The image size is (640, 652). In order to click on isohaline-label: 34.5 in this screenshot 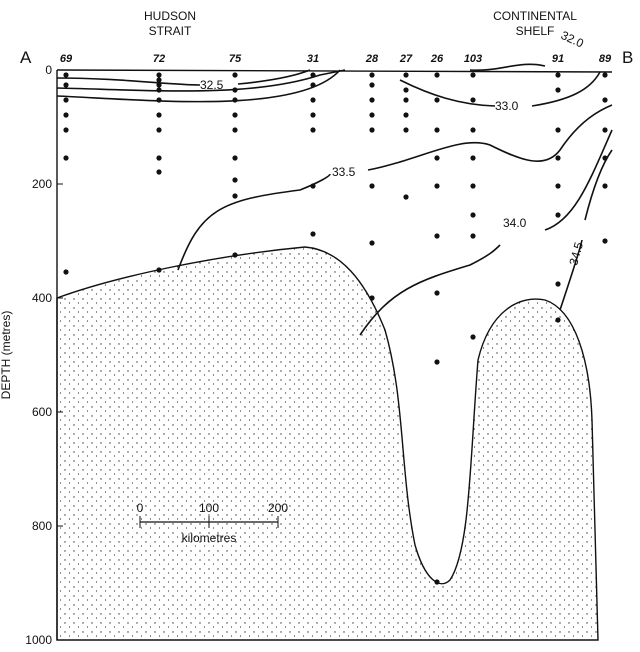, I will do `click(576, 253)`.